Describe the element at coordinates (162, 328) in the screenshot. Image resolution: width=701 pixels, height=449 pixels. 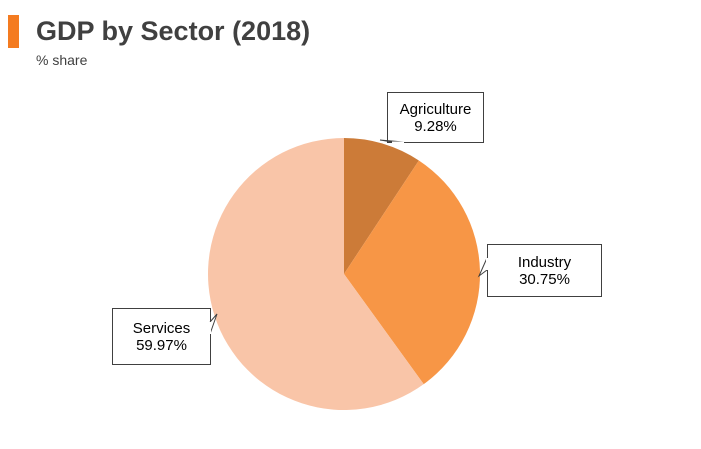
I see `data-label-category: Services` at that location.